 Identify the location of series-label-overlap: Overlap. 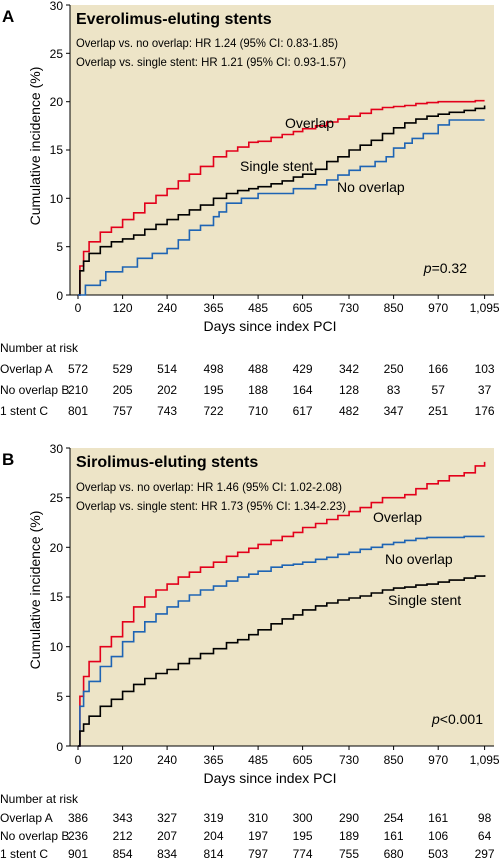
(397, 517).